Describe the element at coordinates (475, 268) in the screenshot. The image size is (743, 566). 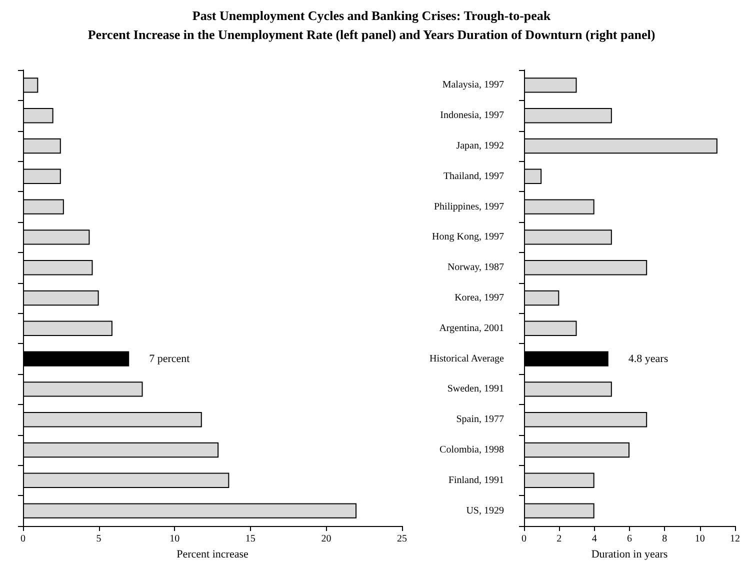
I see `y-tick-label: Norway, 1987` at that location.